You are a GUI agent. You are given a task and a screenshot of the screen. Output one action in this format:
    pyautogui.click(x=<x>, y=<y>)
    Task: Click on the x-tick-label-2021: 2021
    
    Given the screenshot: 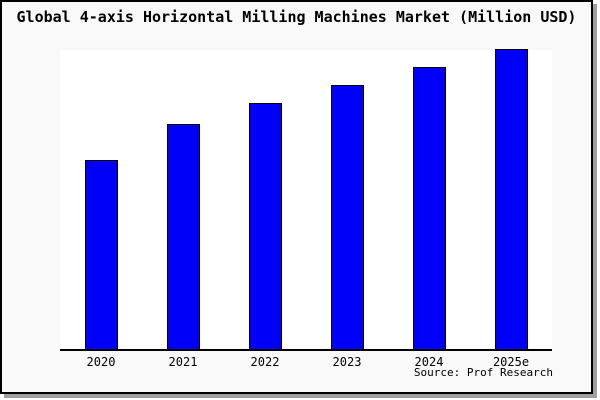 What is the action you would take?
    pyautogui.click(x=183, y=362)
    